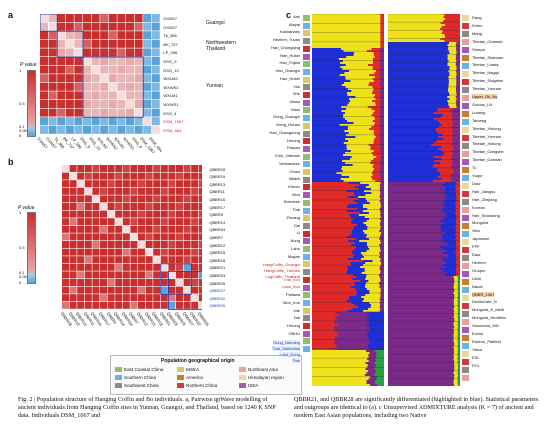 The width and height of the screenshot is (553, 426). Describe the element at coordinates (477, 349) in the screenshot. I see `population-label: Yakut` at that location.